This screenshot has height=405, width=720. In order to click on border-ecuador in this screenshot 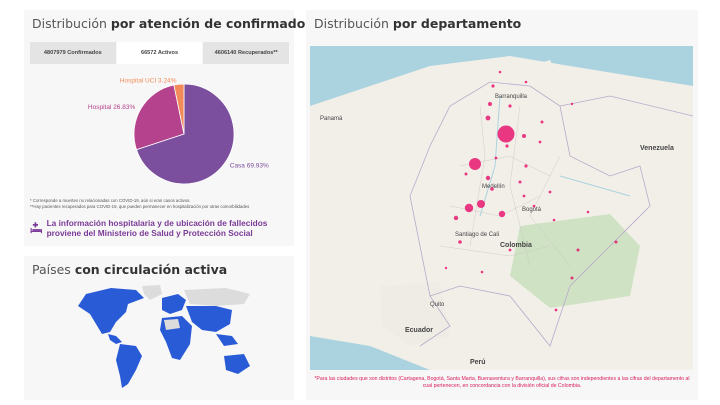, I will do `click(435, 321)`.